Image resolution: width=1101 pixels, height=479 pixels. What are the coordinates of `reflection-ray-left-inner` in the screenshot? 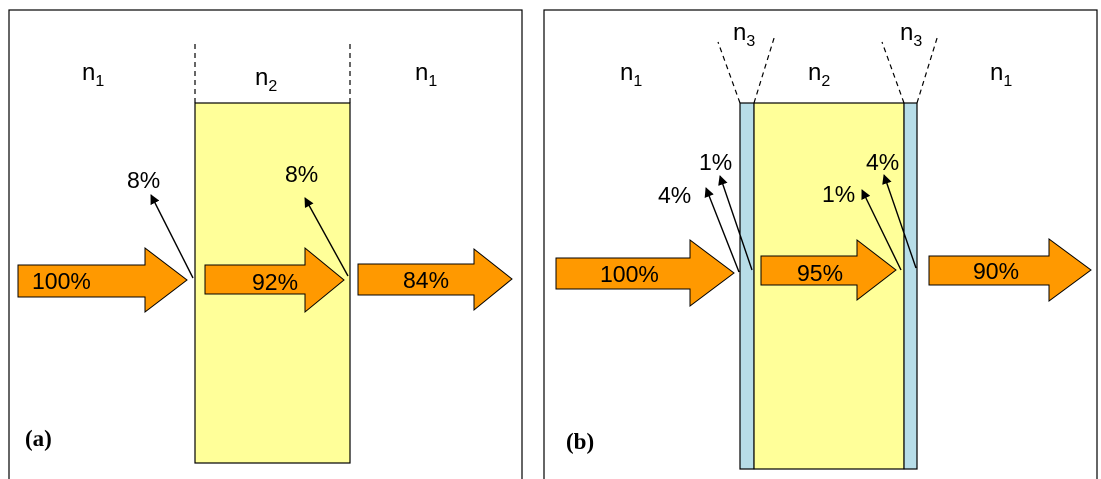 It's located at (735, 223).